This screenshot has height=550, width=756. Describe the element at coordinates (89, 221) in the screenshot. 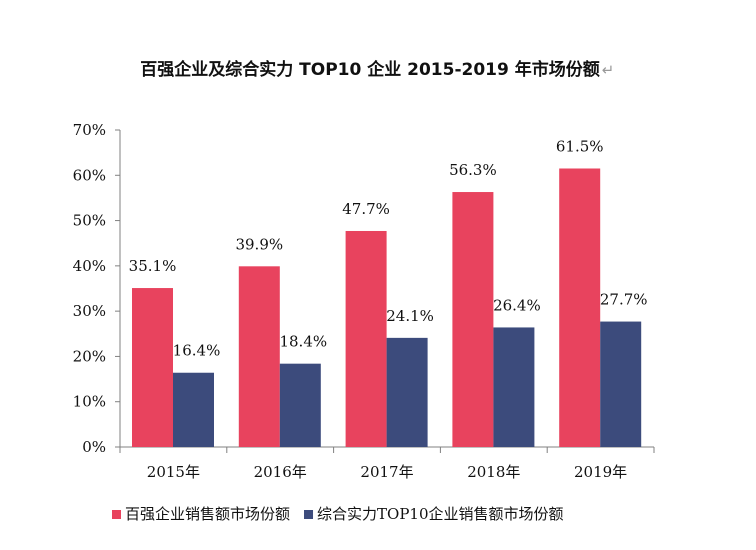

I see `y-tick-label: 50%` at that location.